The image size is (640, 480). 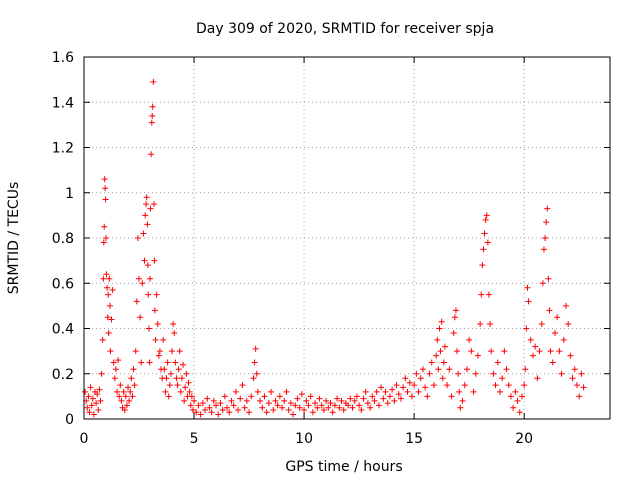 I want to click on y-tick-label: 0.4, so click(x=63, y=330).